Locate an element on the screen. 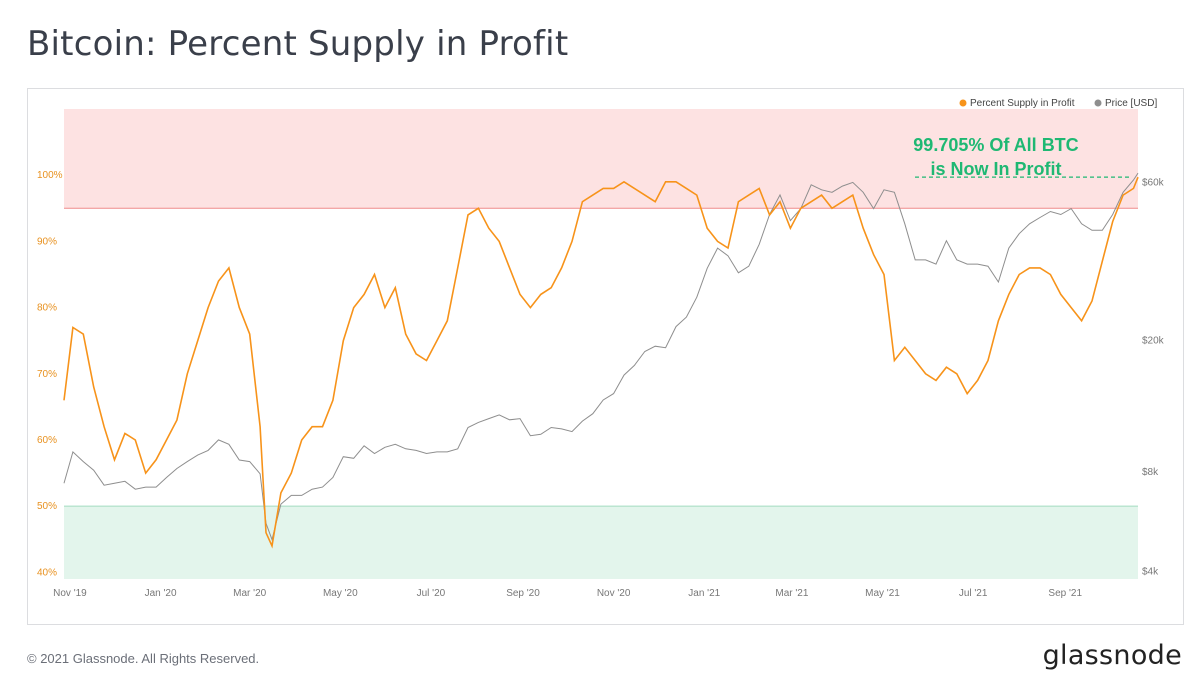 The width and height of the screenshot is (1200, 692). y-left-tick-label: 60% is located at coordinates (47, 440).